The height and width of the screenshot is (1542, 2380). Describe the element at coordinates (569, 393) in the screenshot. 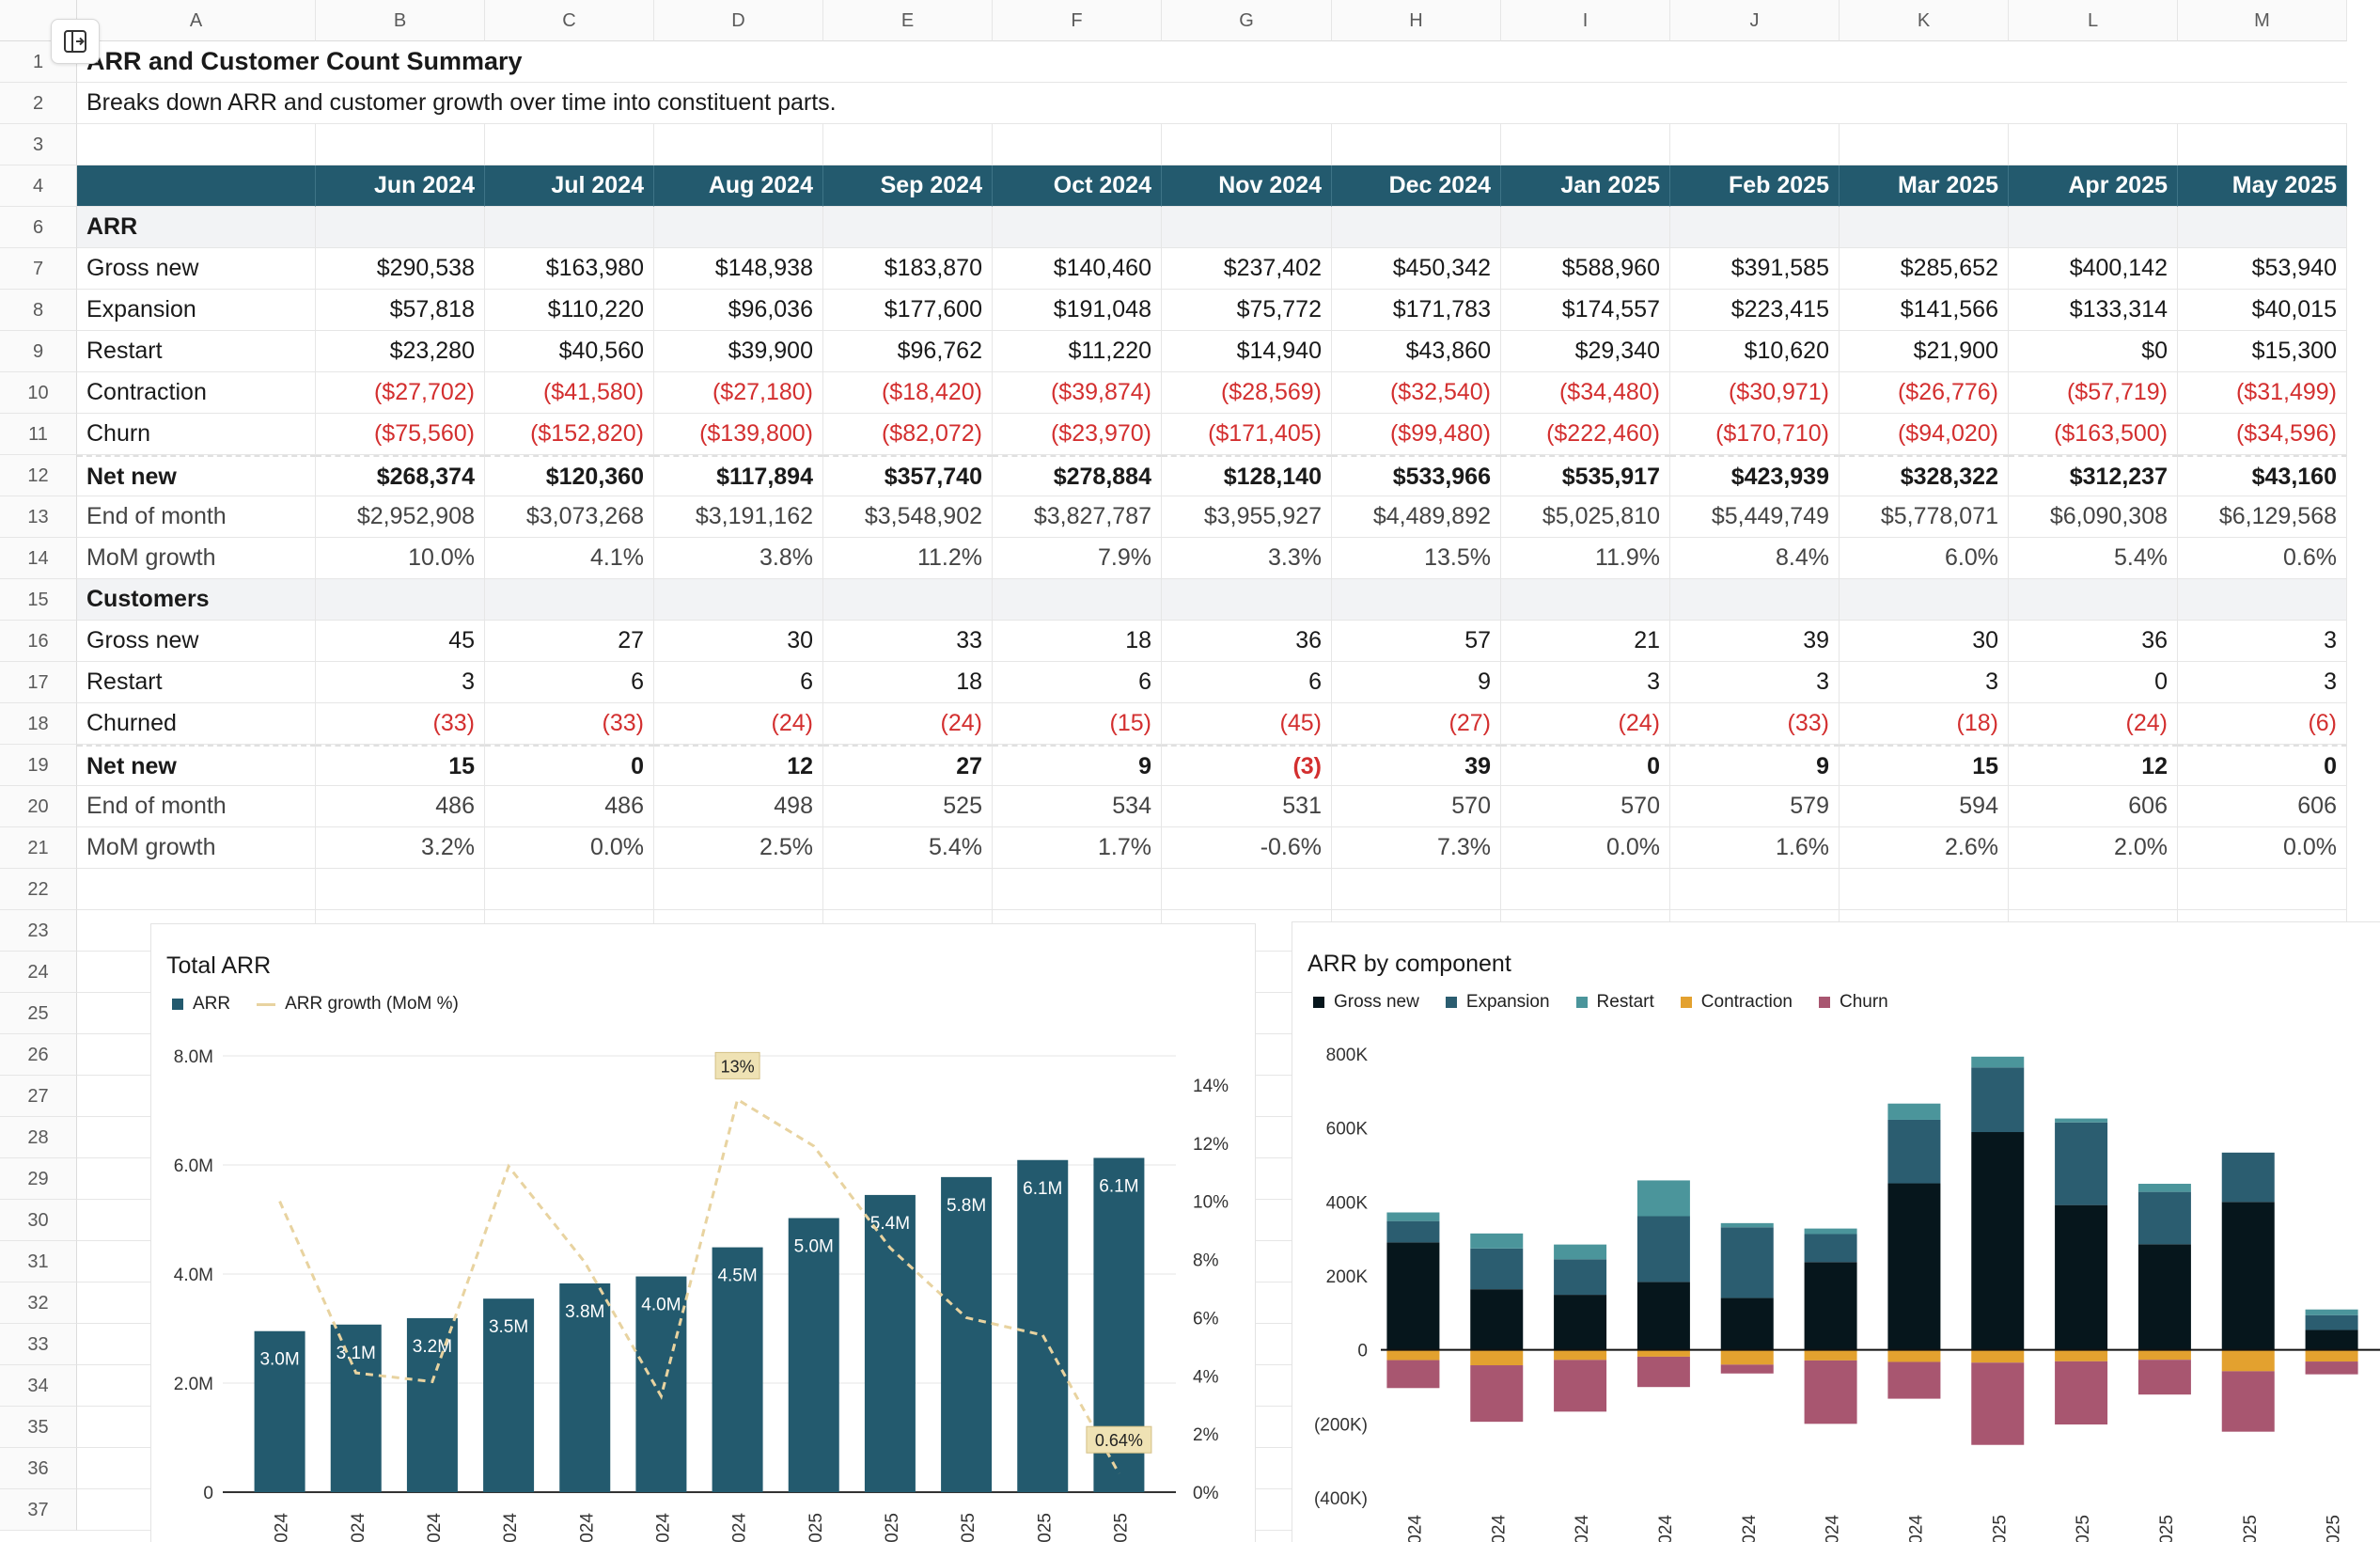

I see `value-cell: ($41,580)` at that location.